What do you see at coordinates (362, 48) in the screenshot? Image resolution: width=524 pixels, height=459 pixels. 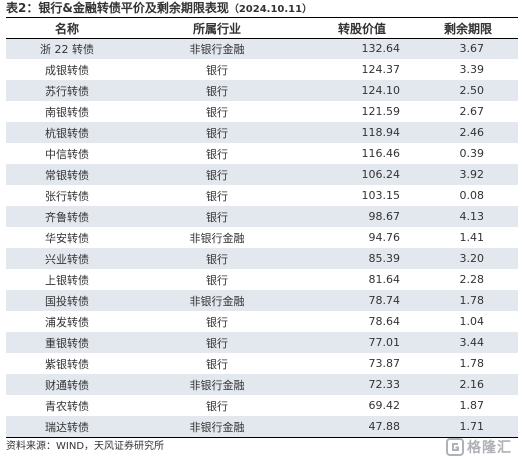 I see `cell-conversion-value: 132.64` at bounding box center [362, 48].